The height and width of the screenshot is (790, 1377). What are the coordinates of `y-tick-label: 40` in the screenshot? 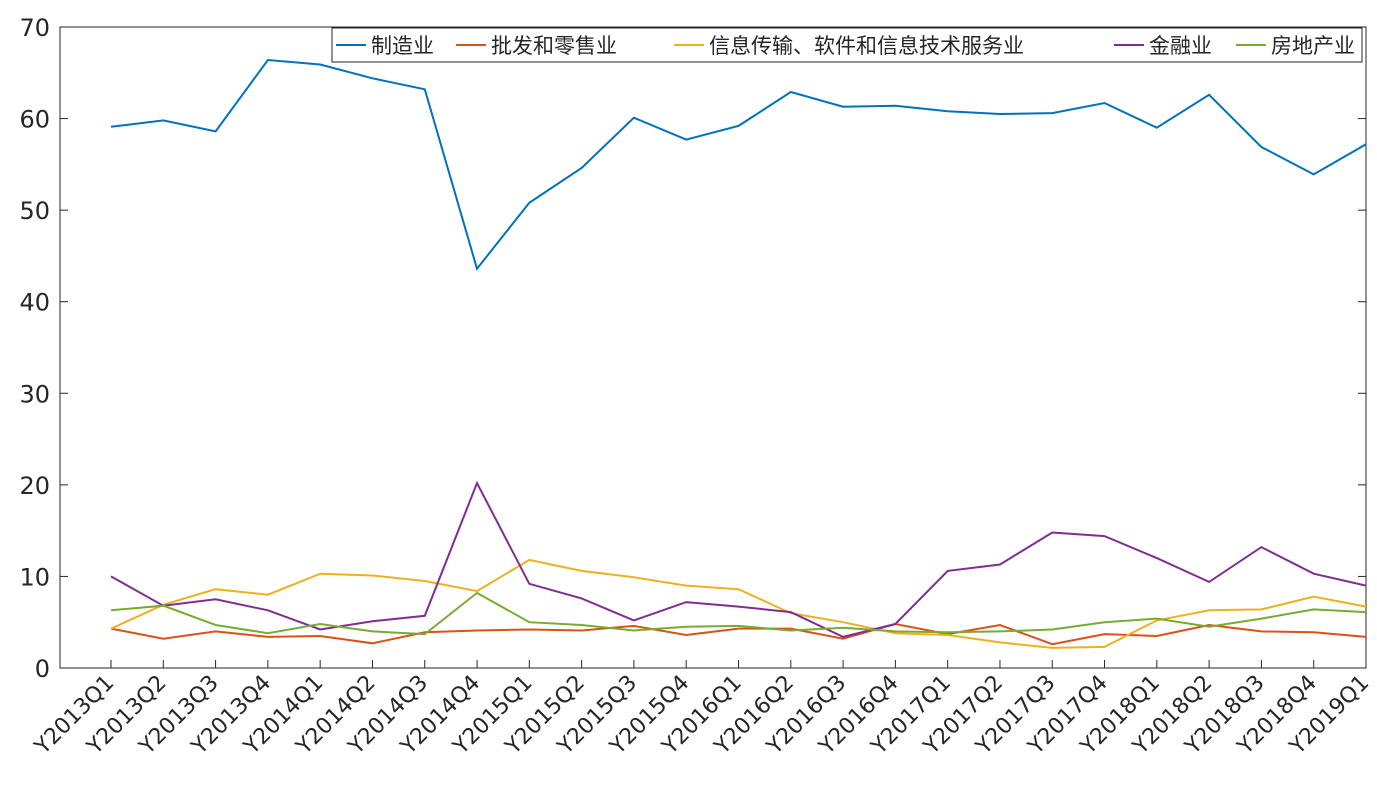 It's located at (34, 303).